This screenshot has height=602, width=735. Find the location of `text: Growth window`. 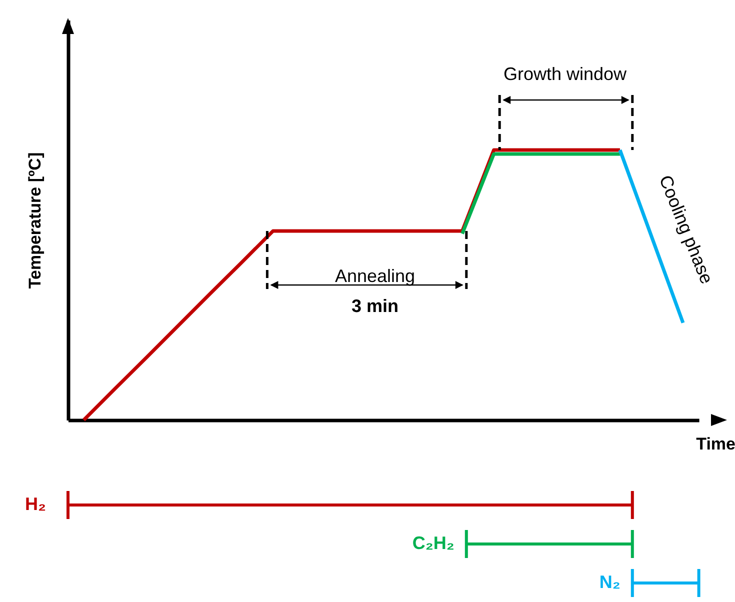

text: Growth window is located at coordinates (565, 74).